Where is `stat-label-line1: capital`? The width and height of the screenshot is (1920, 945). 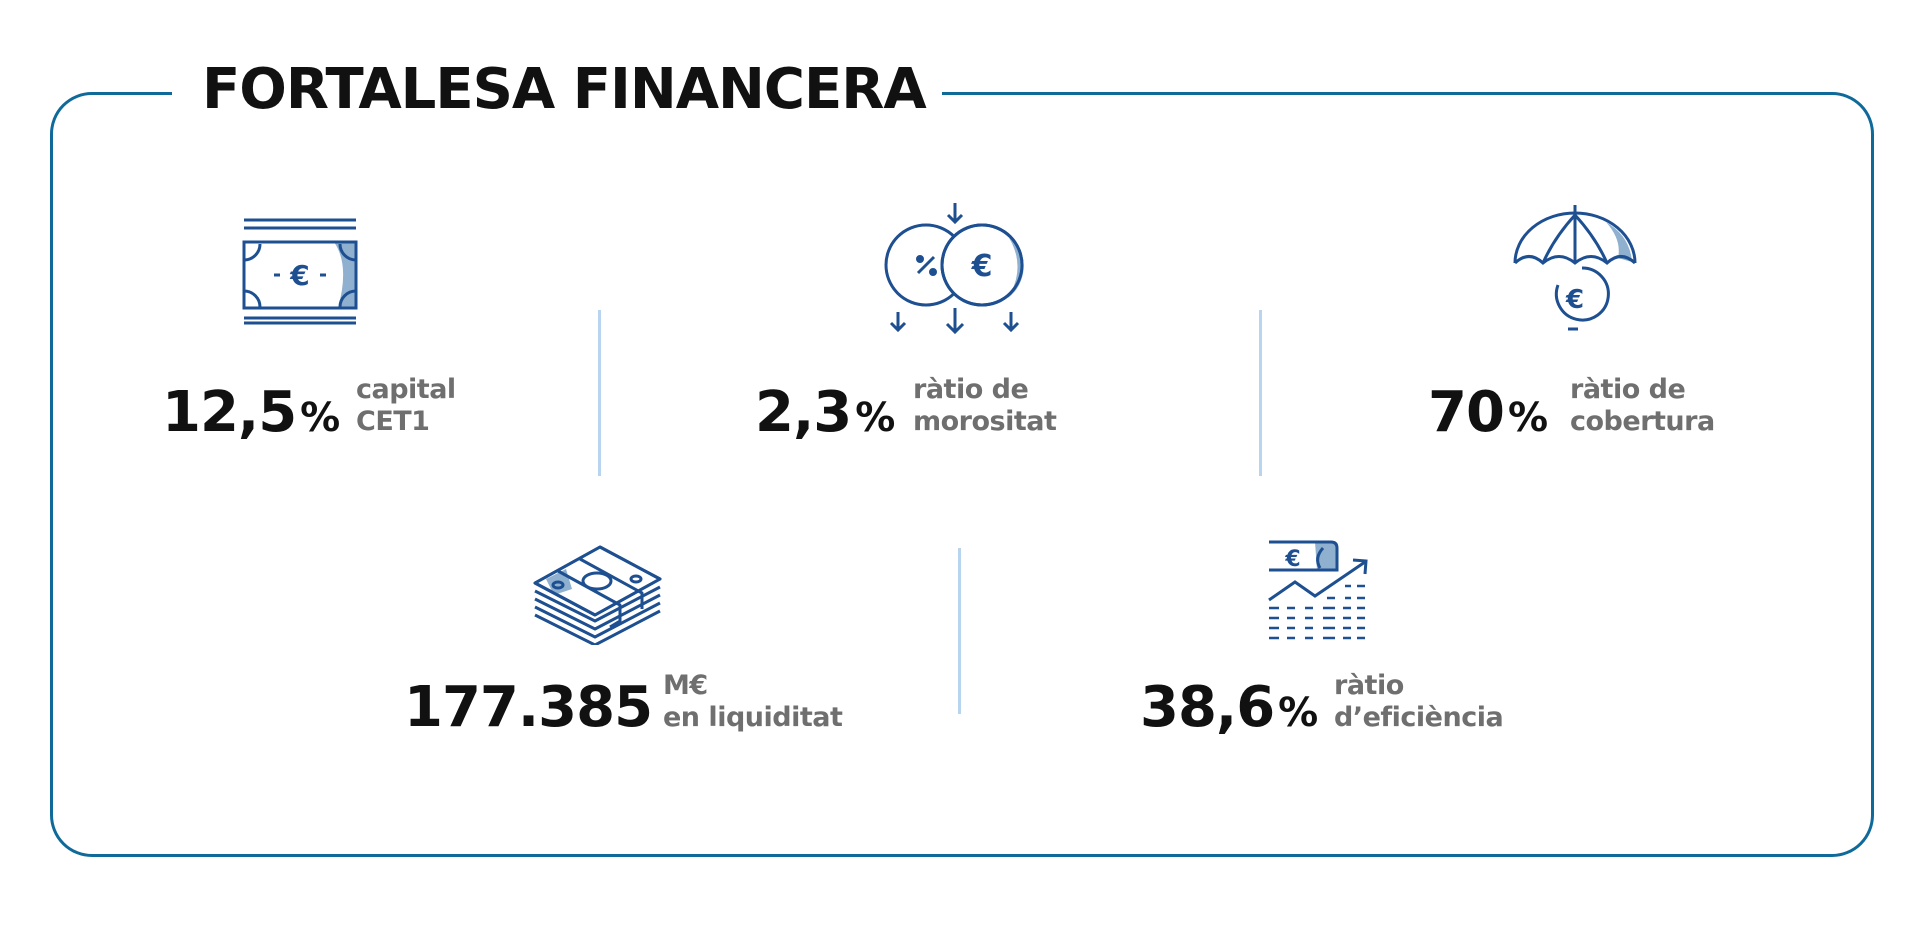
stat-label-line1: capital is located at coordinates (406, 389).